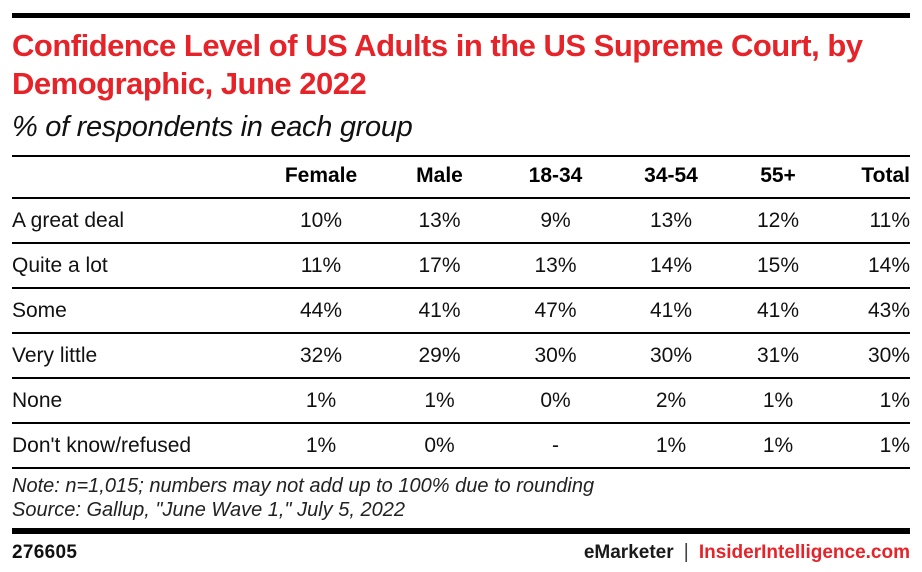  I want to click on row-label: None, so click(137, 401).